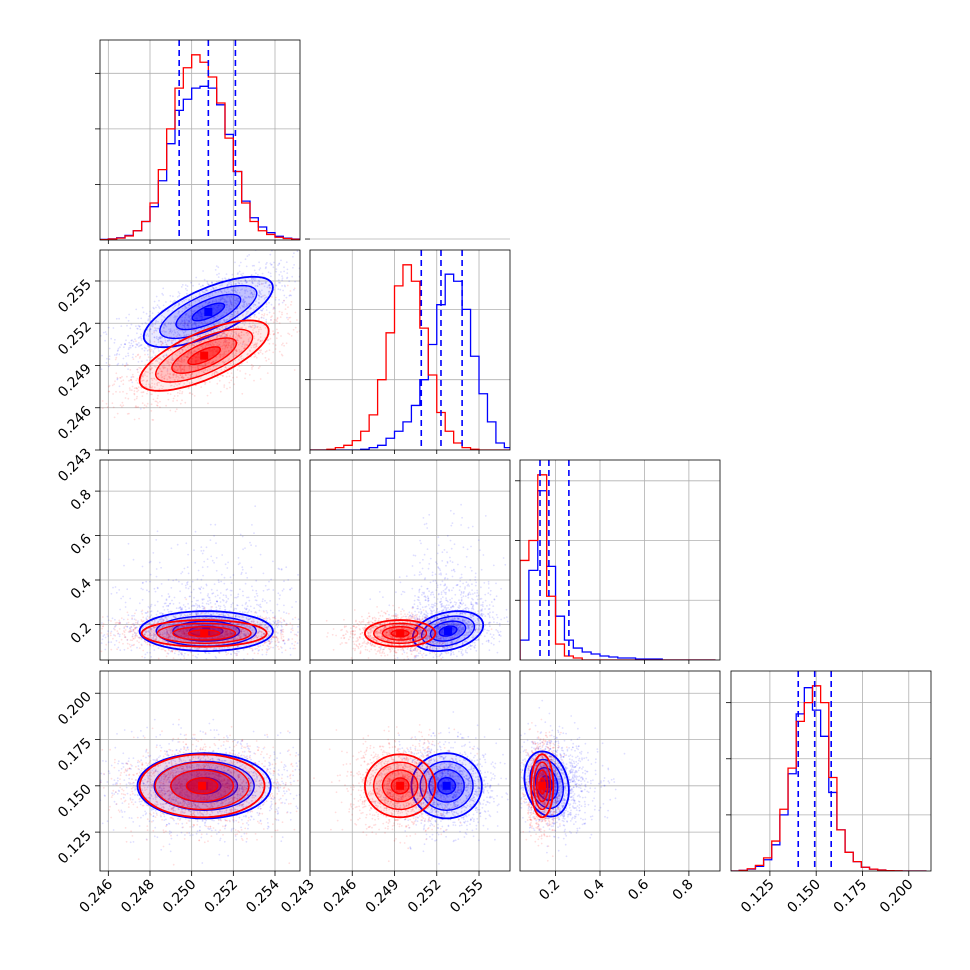 This screenshot has height=970, width=970. I want to click on x-tick-label-p2: 0.255, so click(467, 897).